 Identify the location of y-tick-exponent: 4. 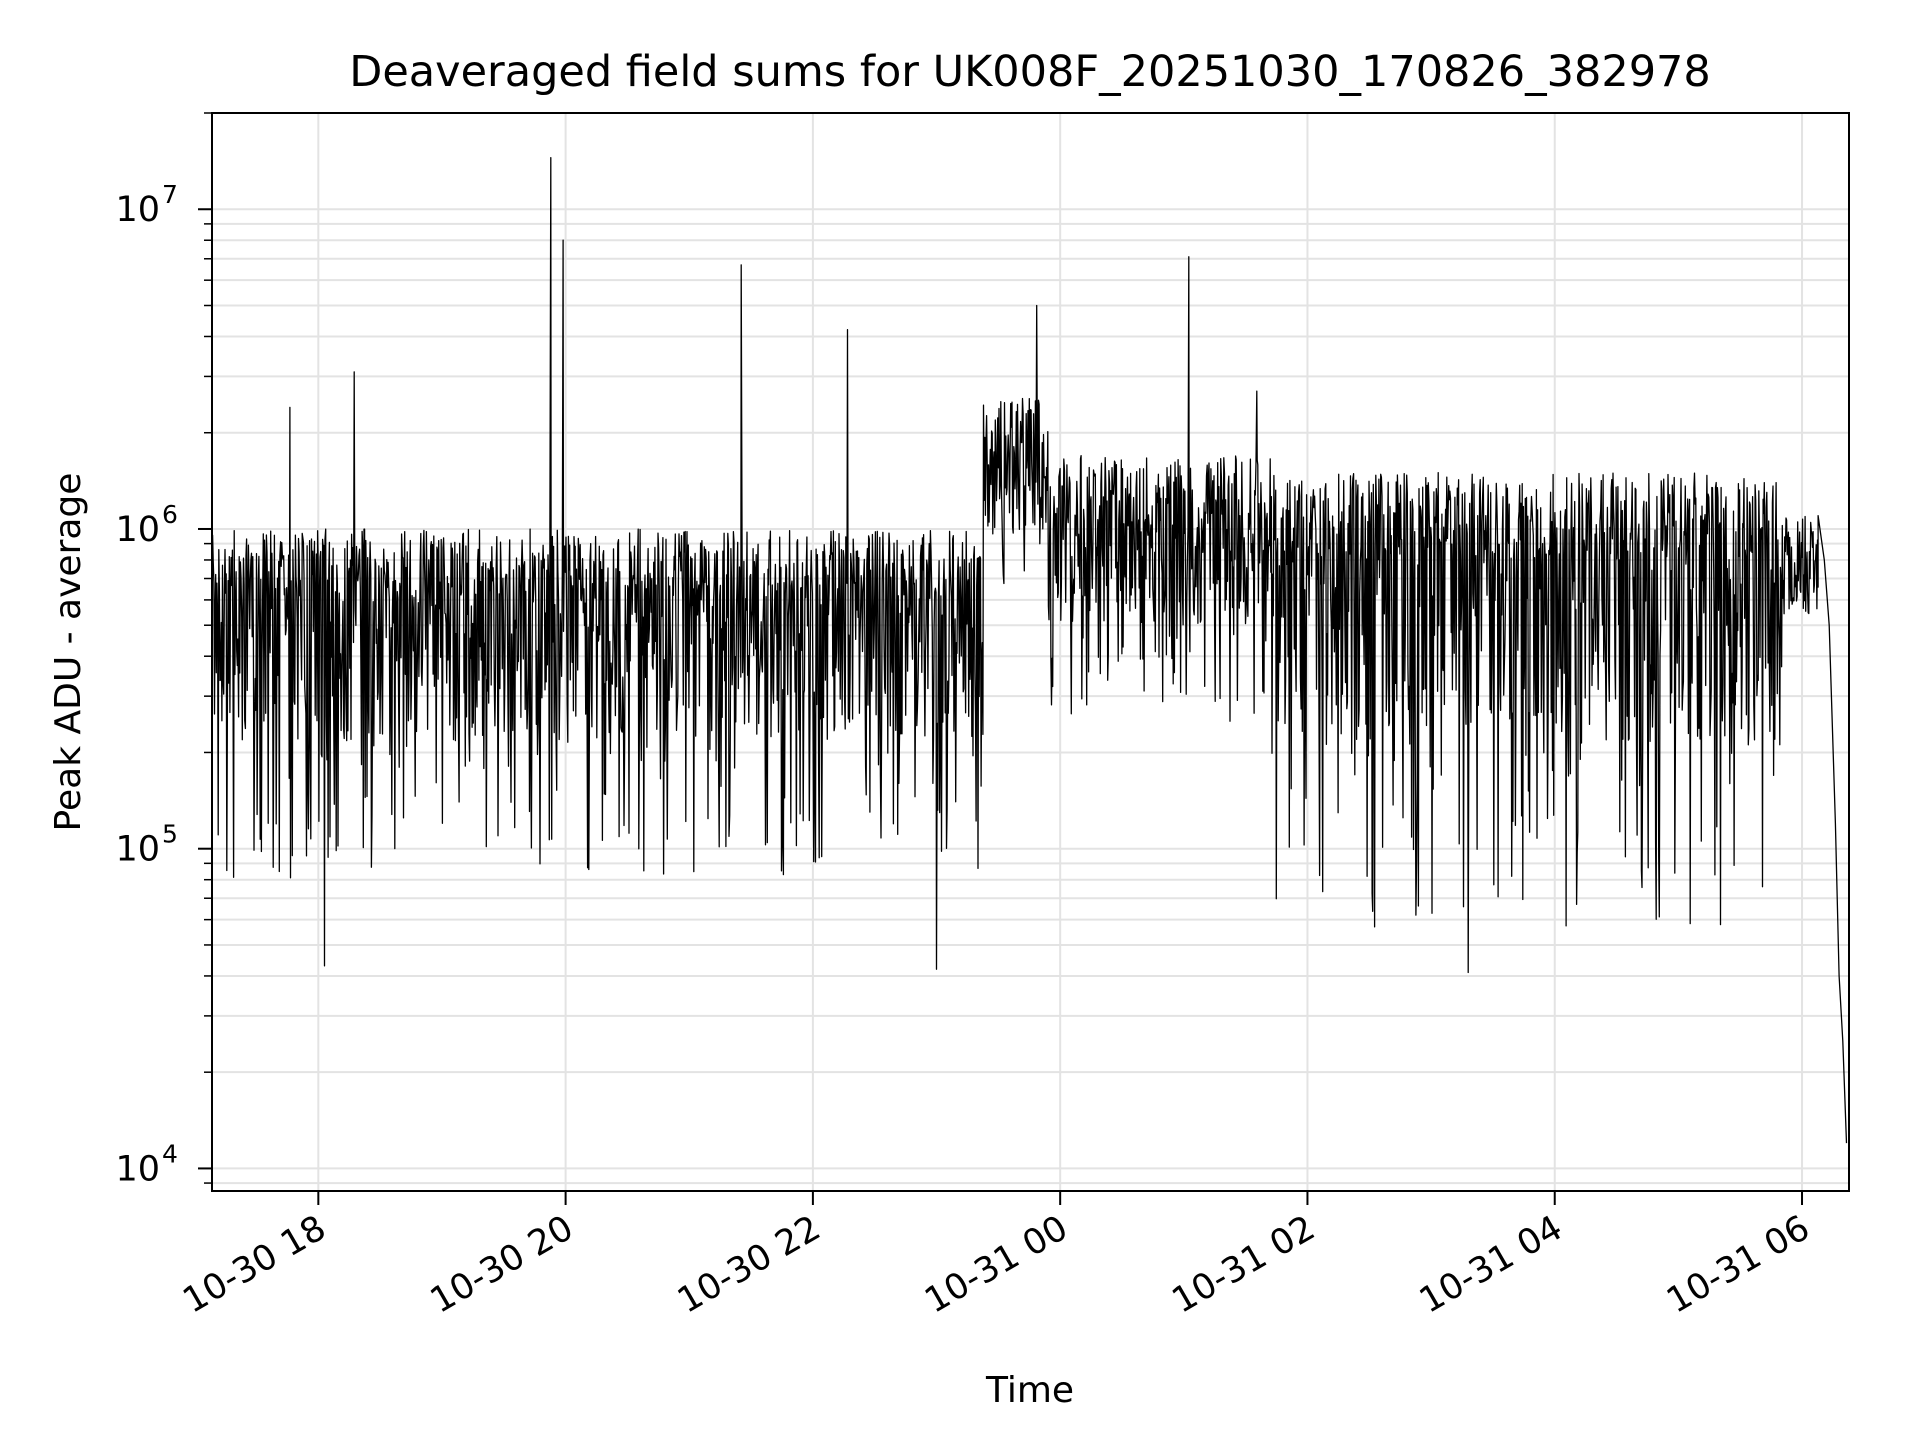
(170, 1153).